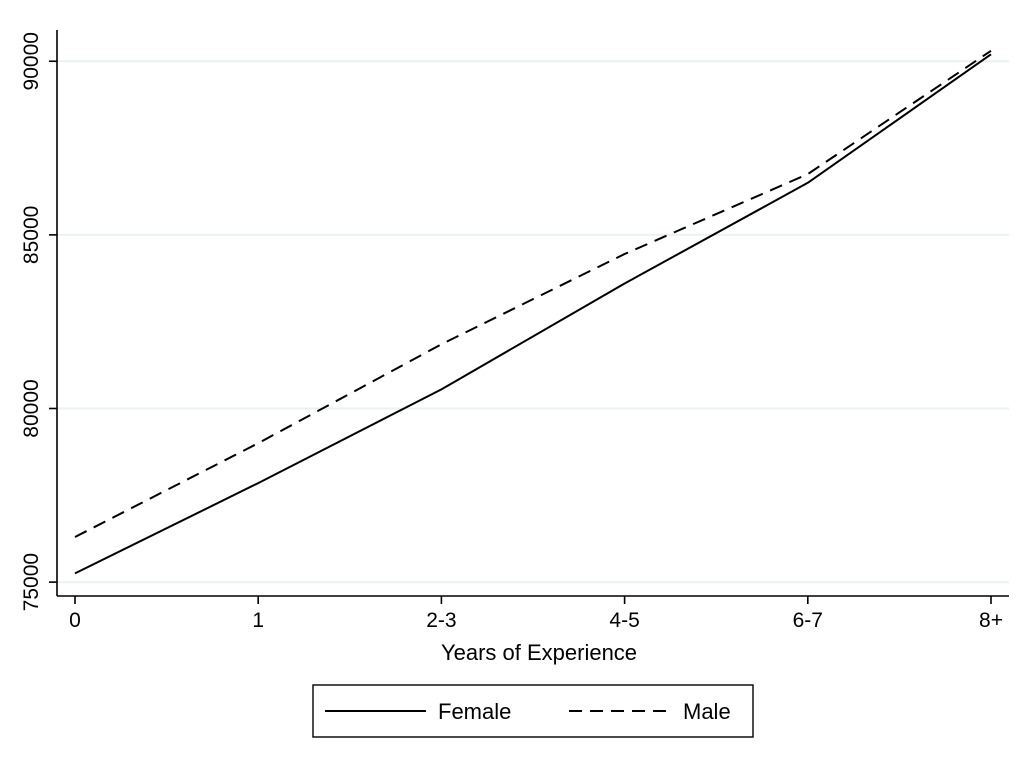 This screenshot has height=767, width=1029. What do you see at coordinates (31, 582) in the screenshot?
I see `y-tick-label-75000: 75000` at bounding box center [31, 582].